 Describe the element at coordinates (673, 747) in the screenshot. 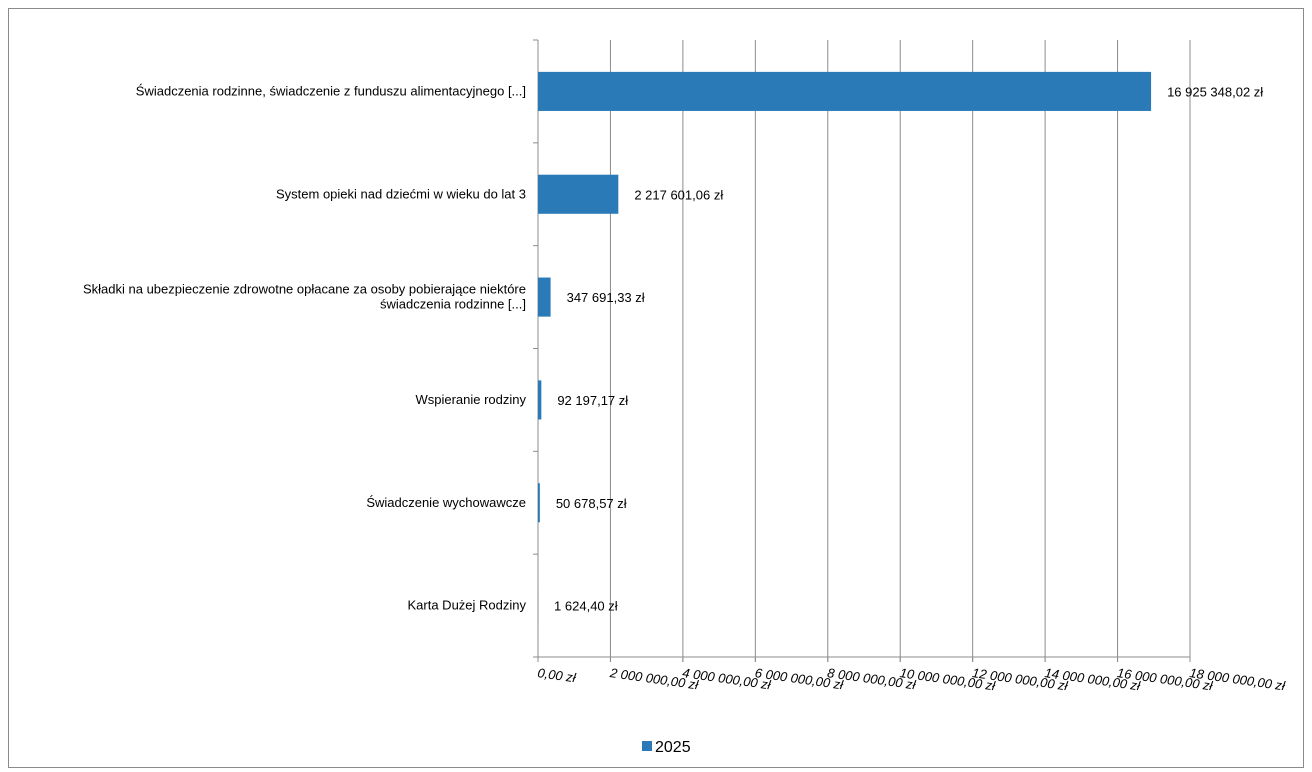

I see `legend-label: 2025` at that location.